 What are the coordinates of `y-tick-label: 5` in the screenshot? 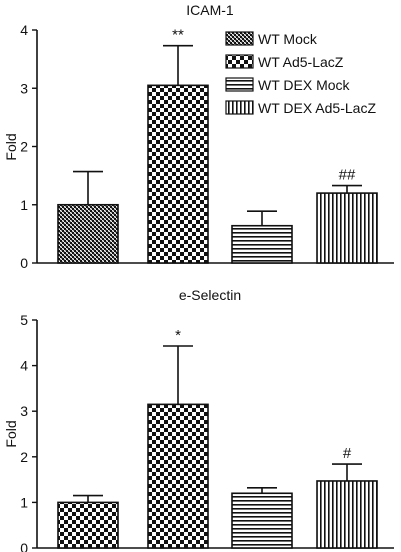 It's located at (24, 320).